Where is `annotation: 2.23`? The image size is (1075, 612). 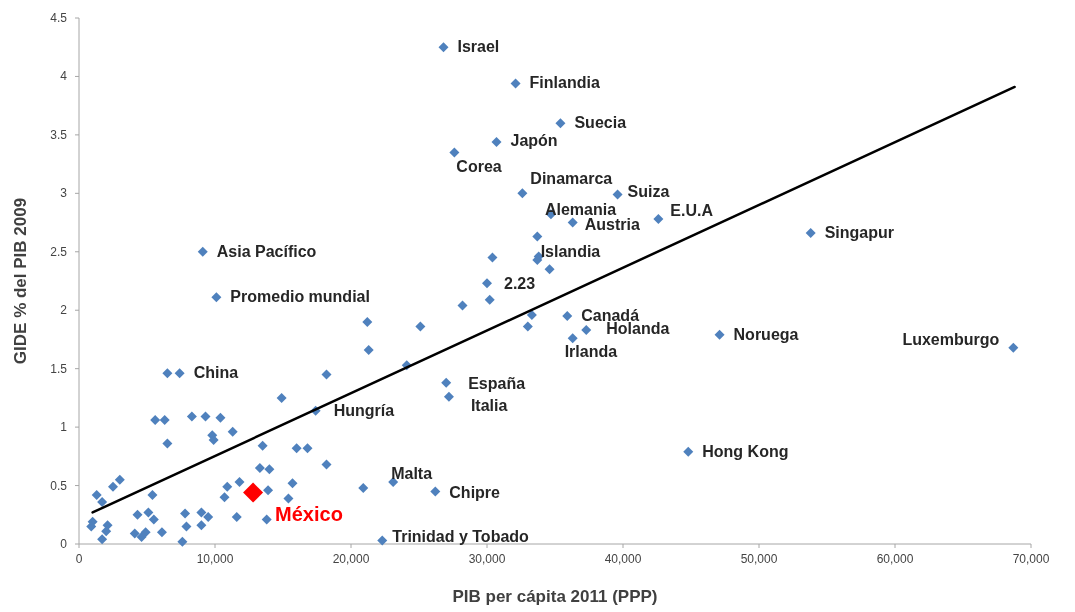 annotation: 2.23 is located at coordinates (520, 284).